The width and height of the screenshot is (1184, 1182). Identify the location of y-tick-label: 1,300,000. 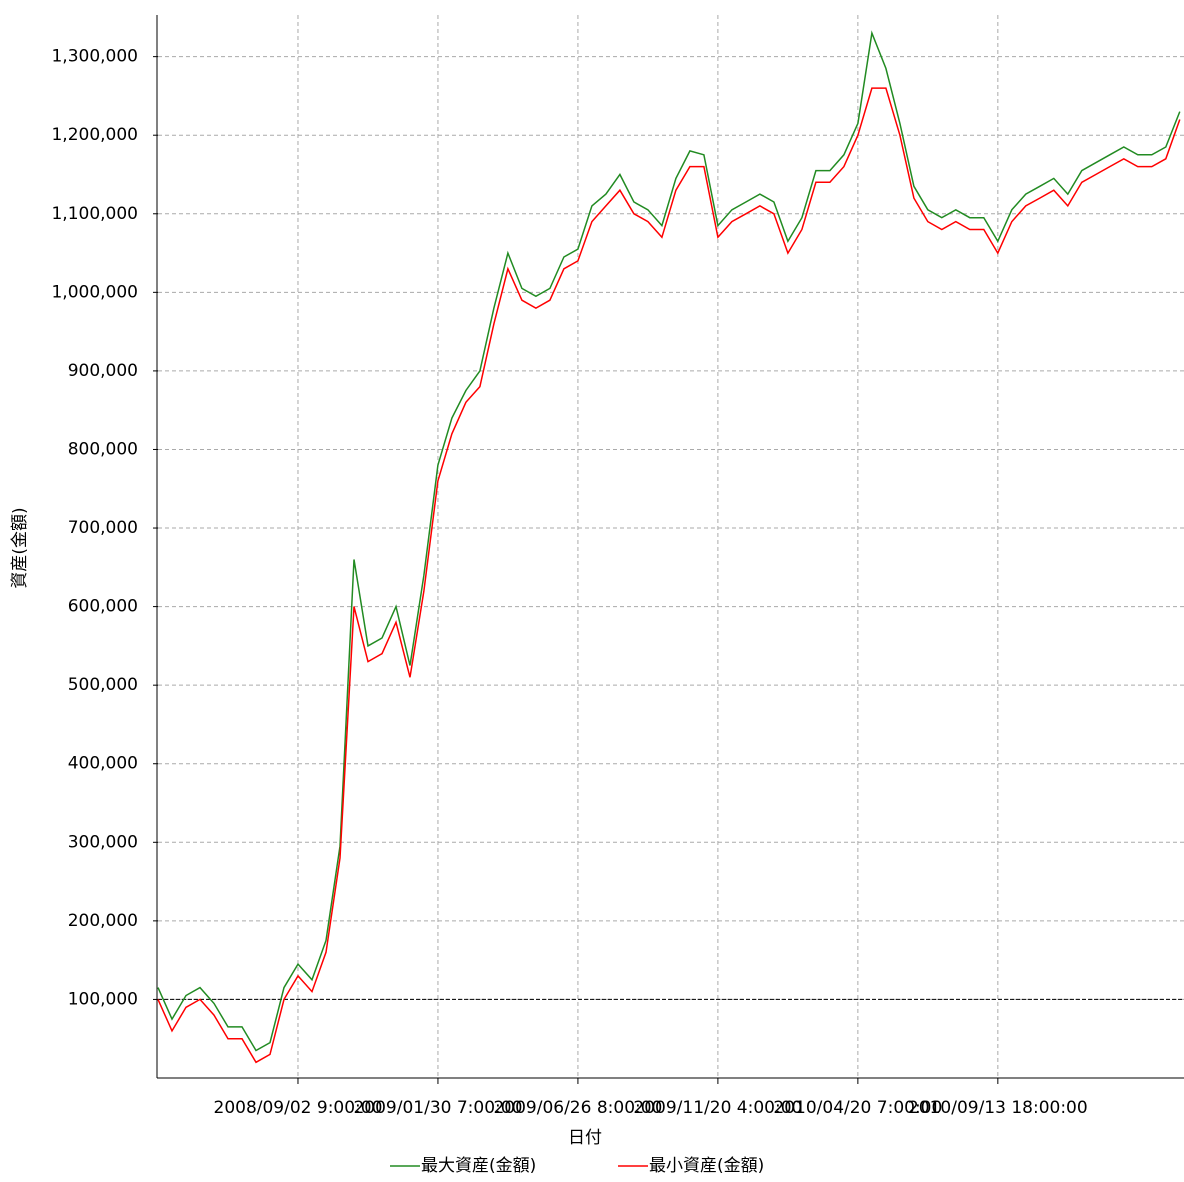
(94, 57).